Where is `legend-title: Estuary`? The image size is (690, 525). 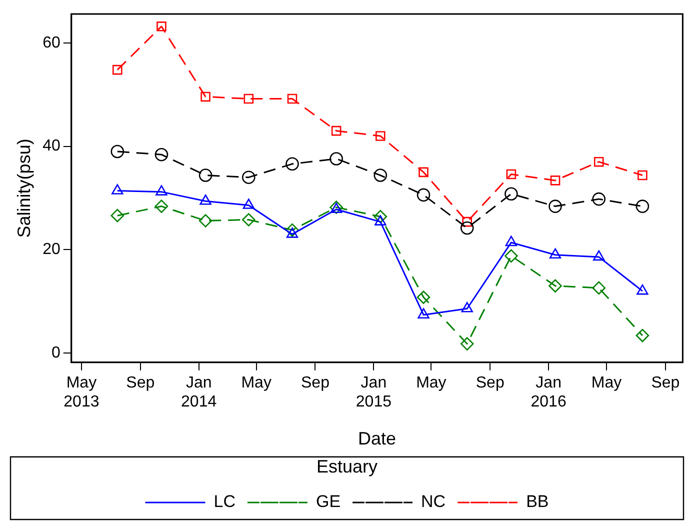
legend-title: Estuary is located at coordinates (347, 466).